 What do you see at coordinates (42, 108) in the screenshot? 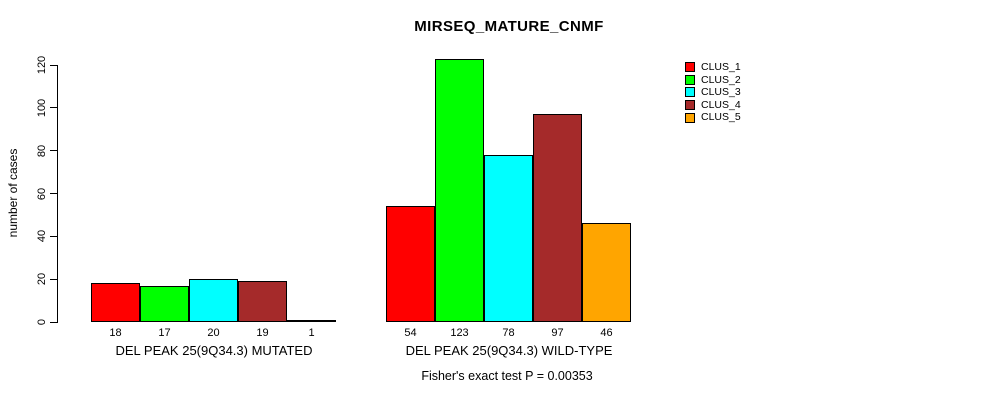
I see `y-axis-tick-label-100: 100` at bounding box center [42, 108].